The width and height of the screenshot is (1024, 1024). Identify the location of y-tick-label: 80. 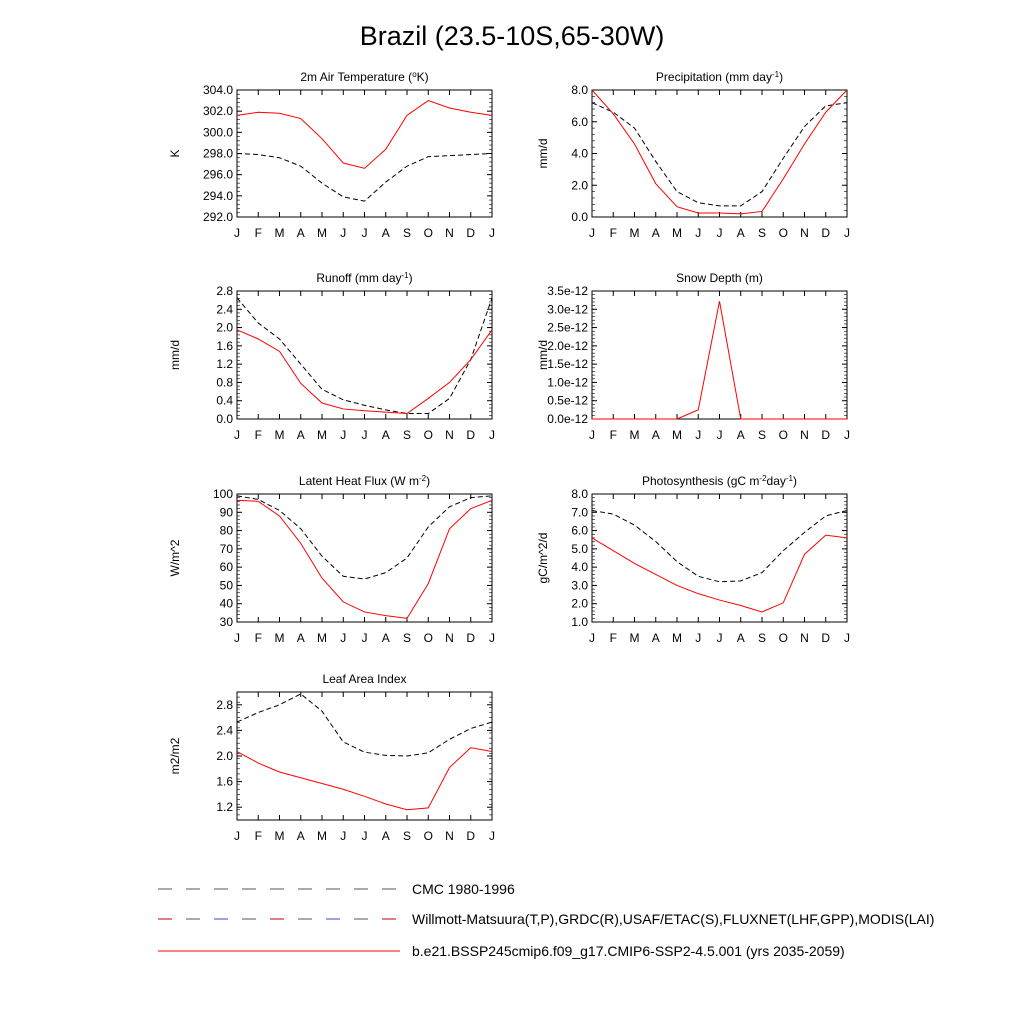
(227, 531).